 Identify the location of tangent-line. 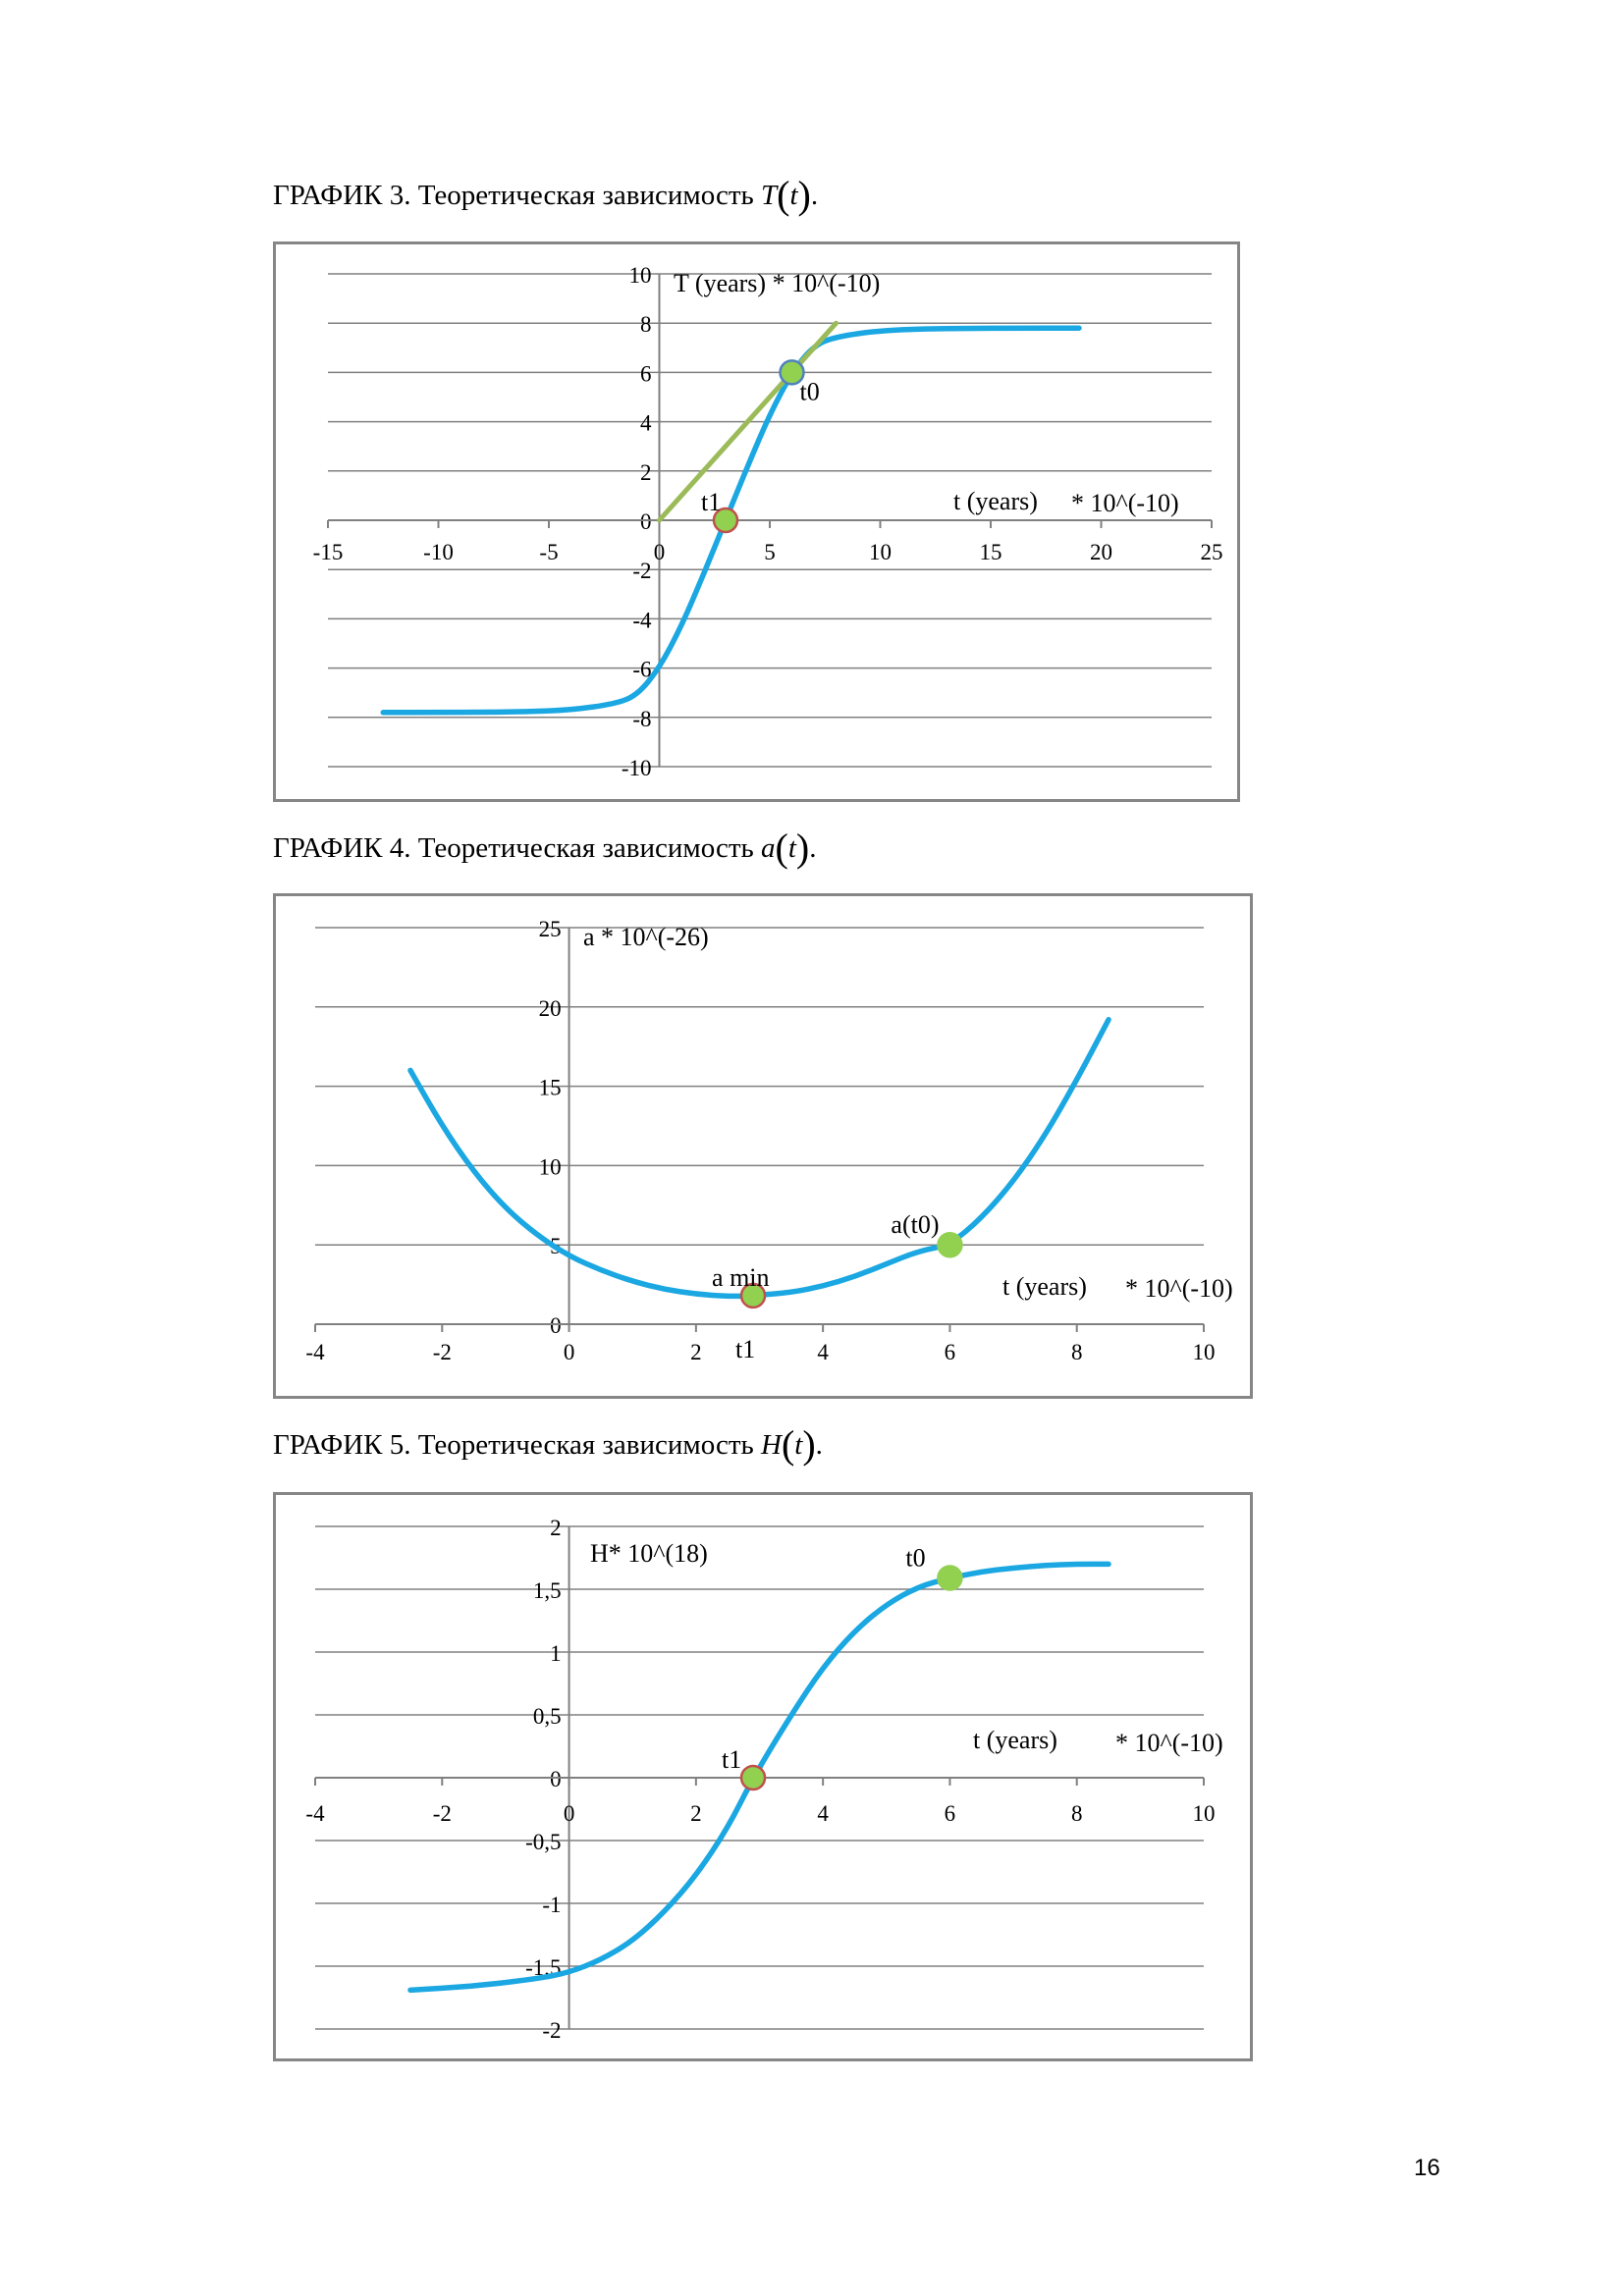
(748, 422).